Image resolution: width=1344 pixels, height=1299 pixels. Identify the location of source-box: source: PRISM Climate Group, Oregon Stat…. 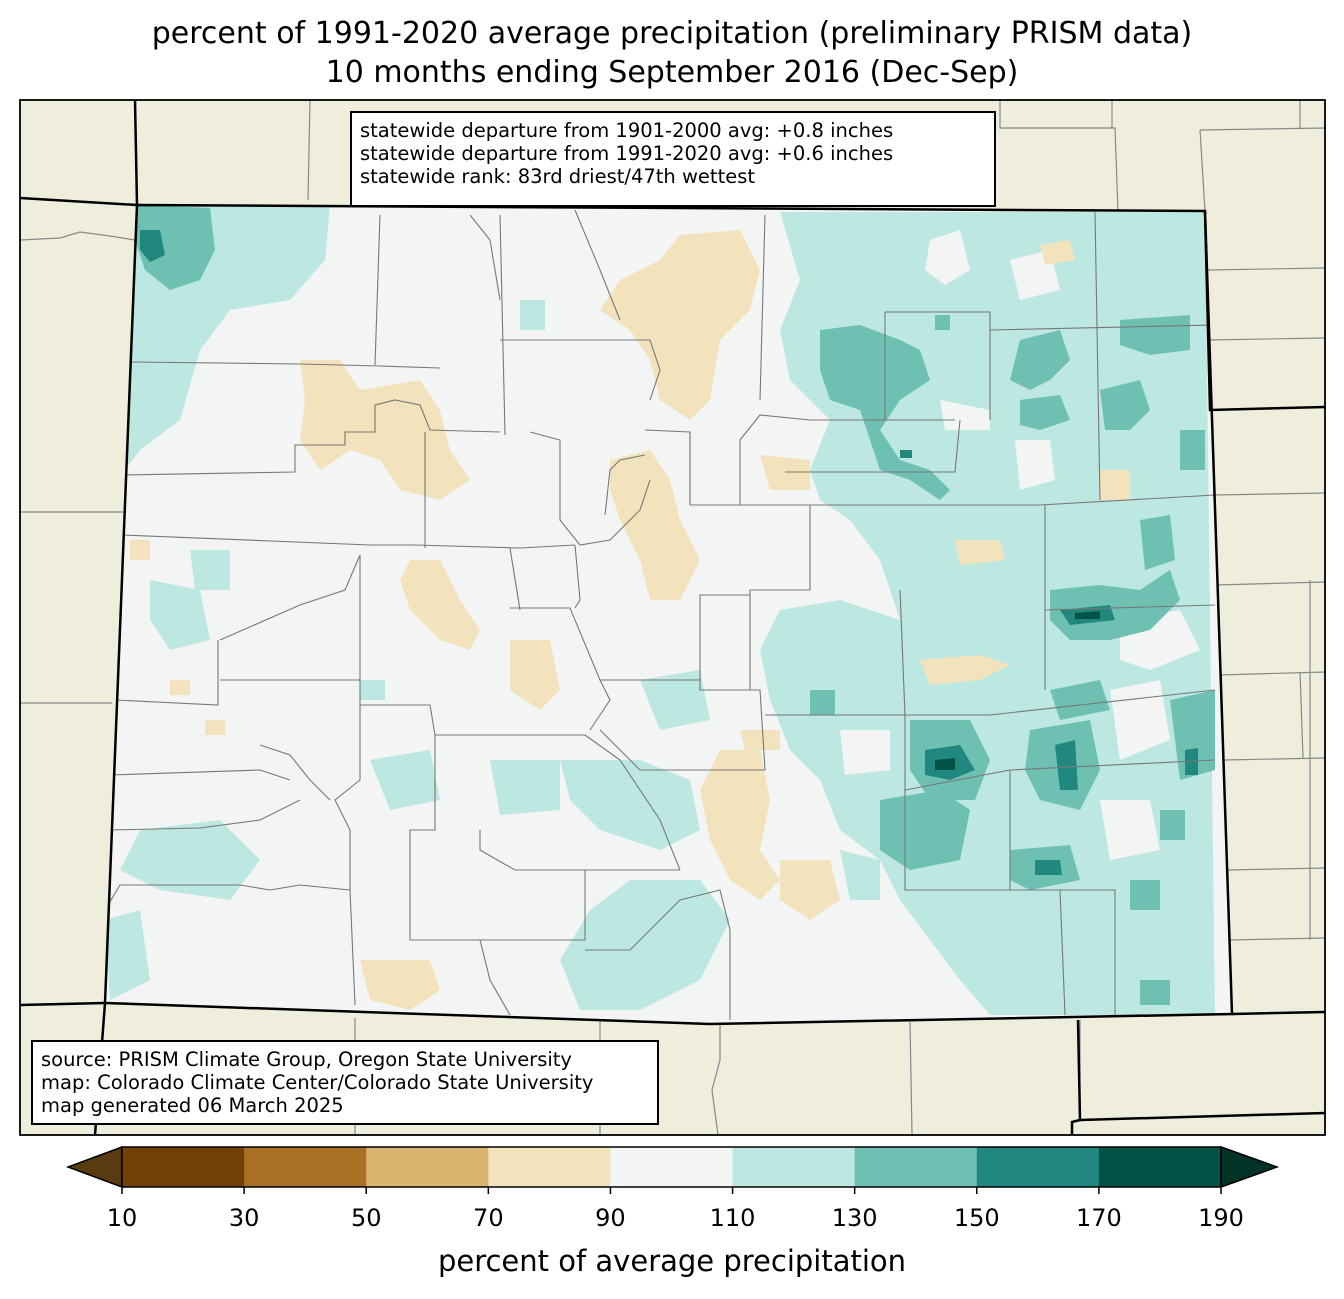
(345, 1082).